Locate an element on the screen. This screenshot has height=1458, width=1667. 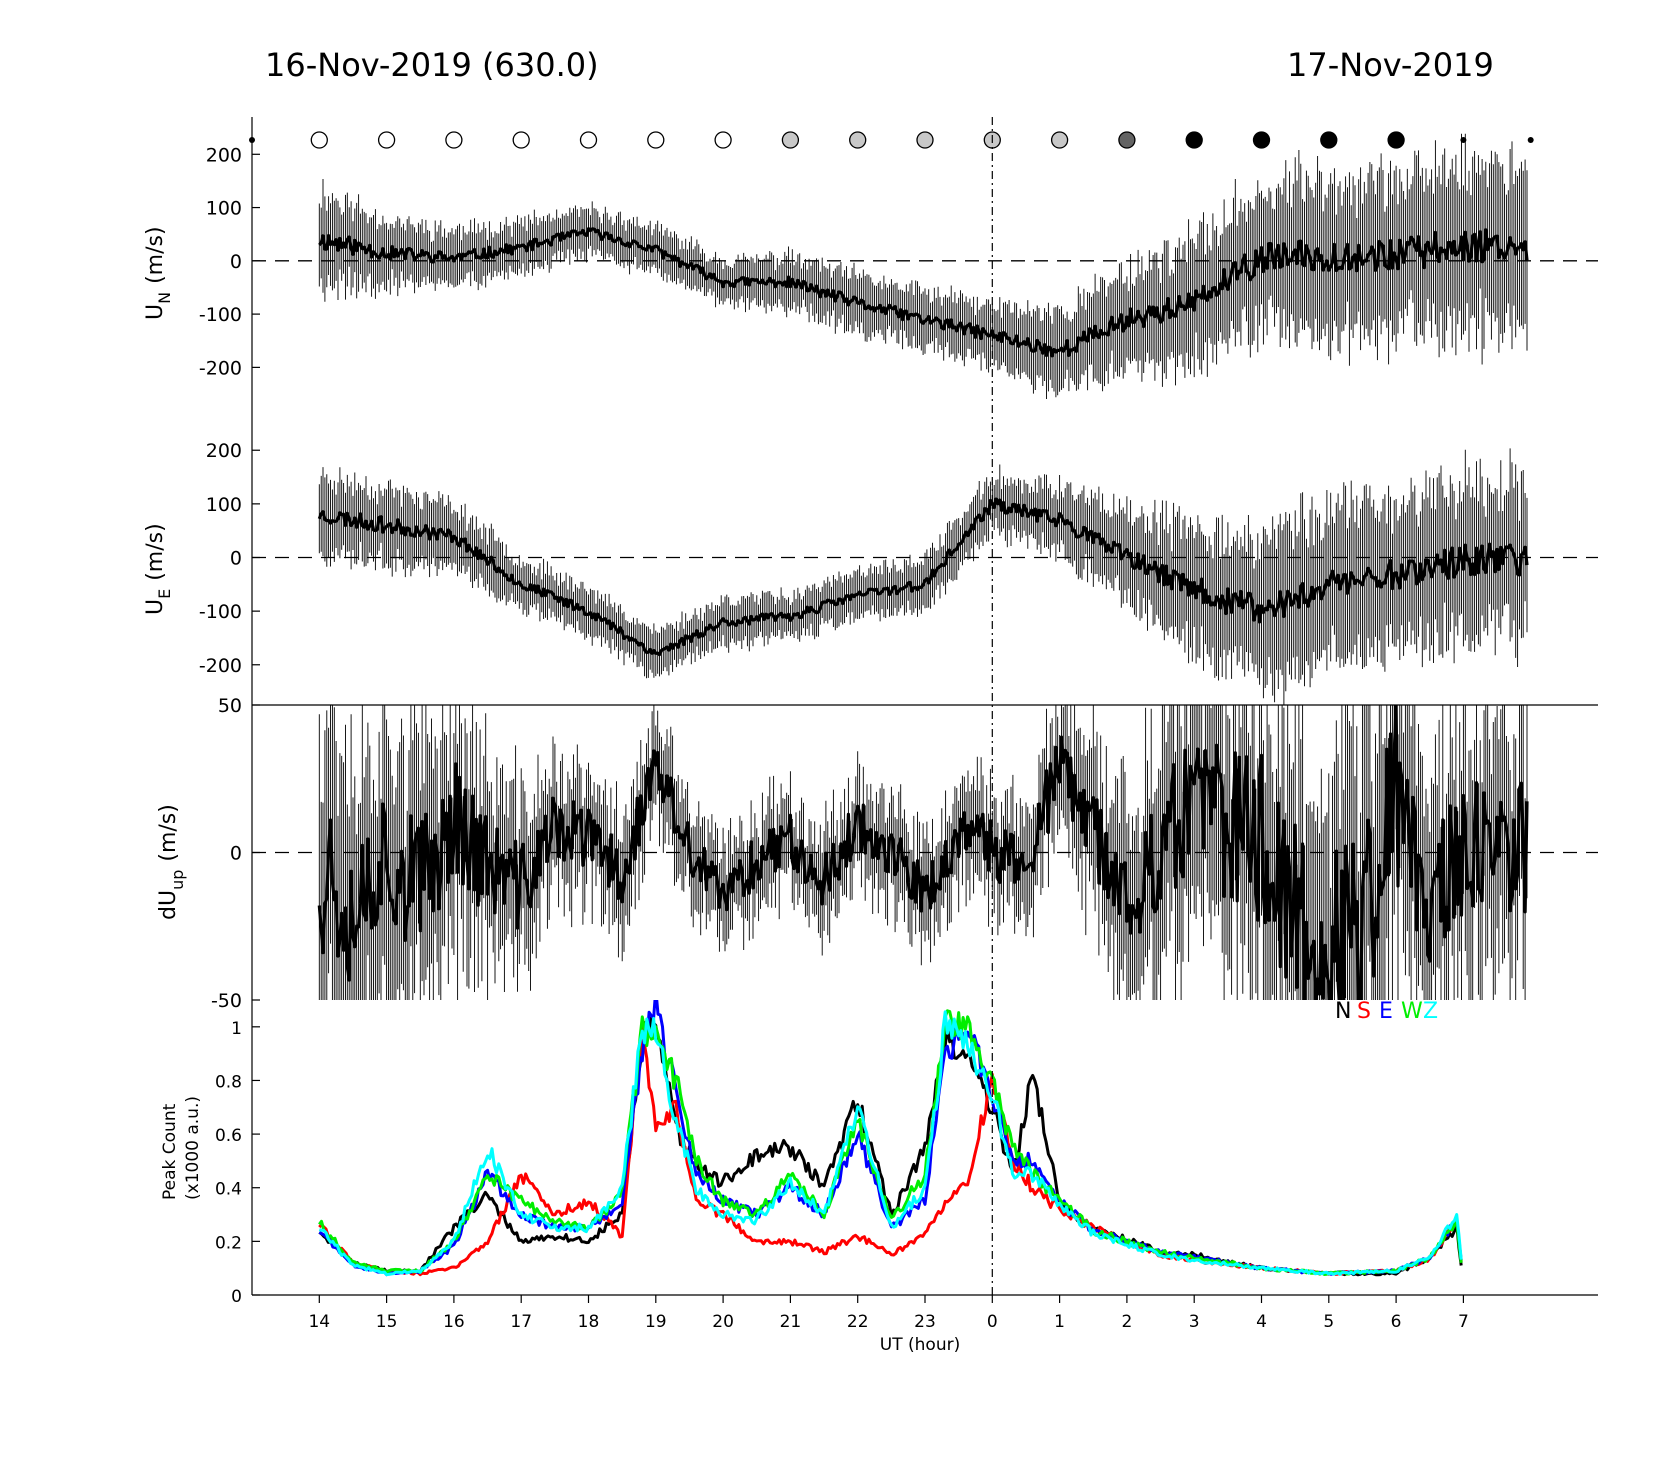
dup-ylabel-main: dU is located at coordinates (168, 905).